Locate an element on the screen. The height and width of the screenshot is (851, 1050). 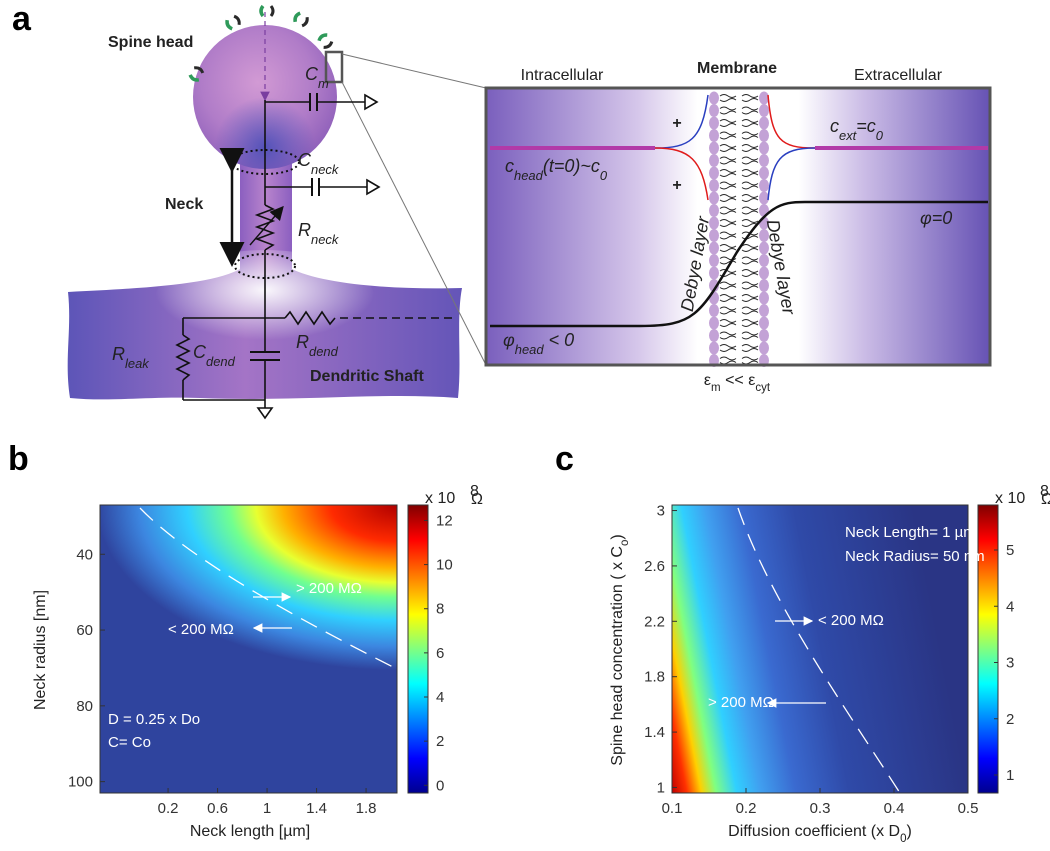
text-part: Neck Radius= 50 nm is located at coordinates (915, 556).